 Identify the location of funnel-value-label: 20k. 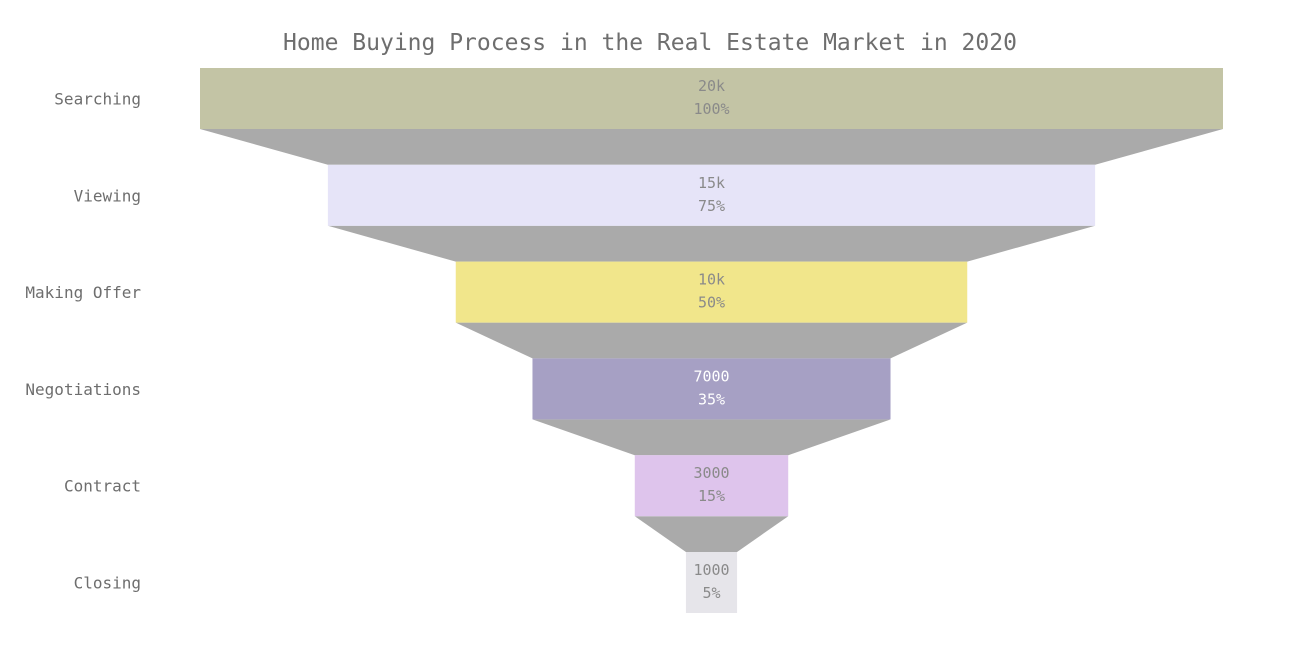
(711, 86).